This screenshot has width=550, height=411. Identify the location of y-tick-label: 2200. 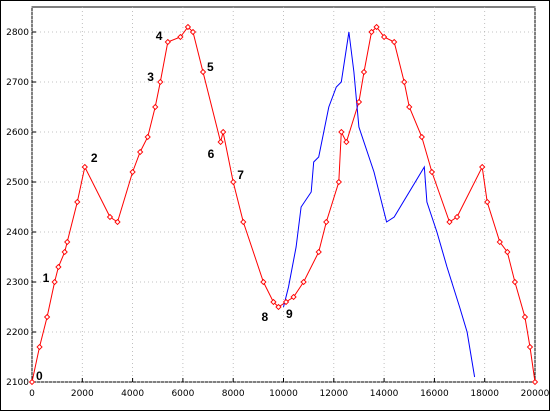
(17, 333).